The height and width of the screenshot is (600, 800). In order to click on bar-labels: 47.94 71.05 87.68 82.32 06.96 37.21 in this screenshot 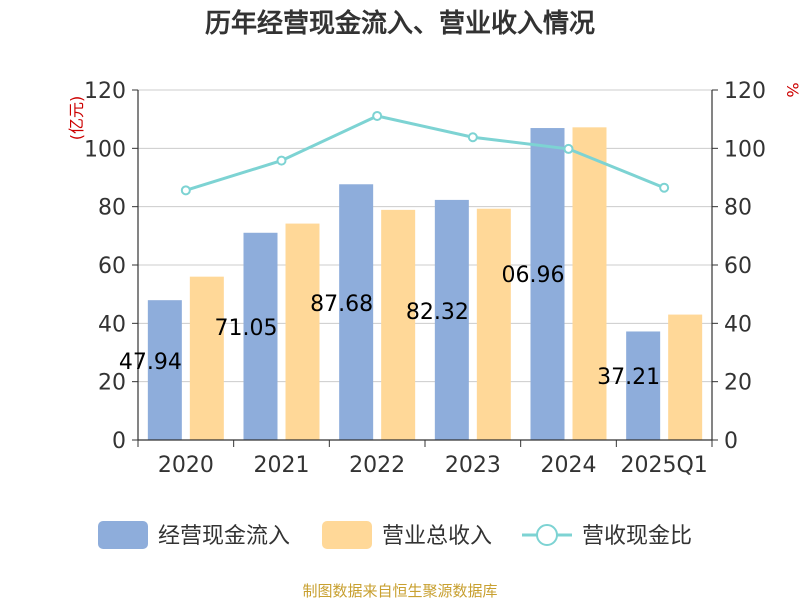, I will do `click(389, 326)`.